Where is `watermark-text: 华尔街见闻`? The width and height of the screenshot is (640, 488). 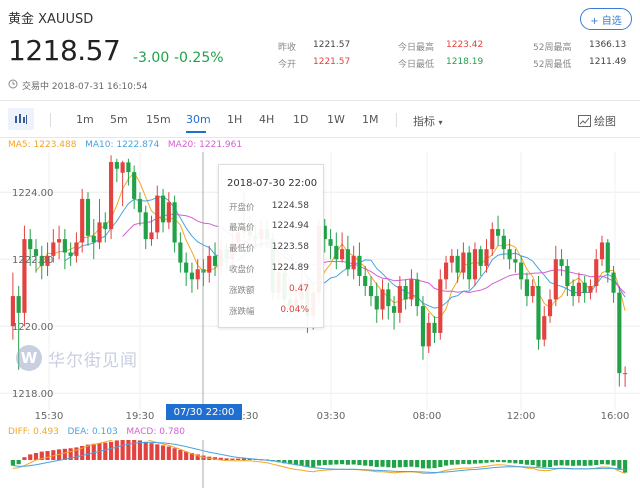
watermark-text: 华尔街见闻 is located at coordinates (93, 360).